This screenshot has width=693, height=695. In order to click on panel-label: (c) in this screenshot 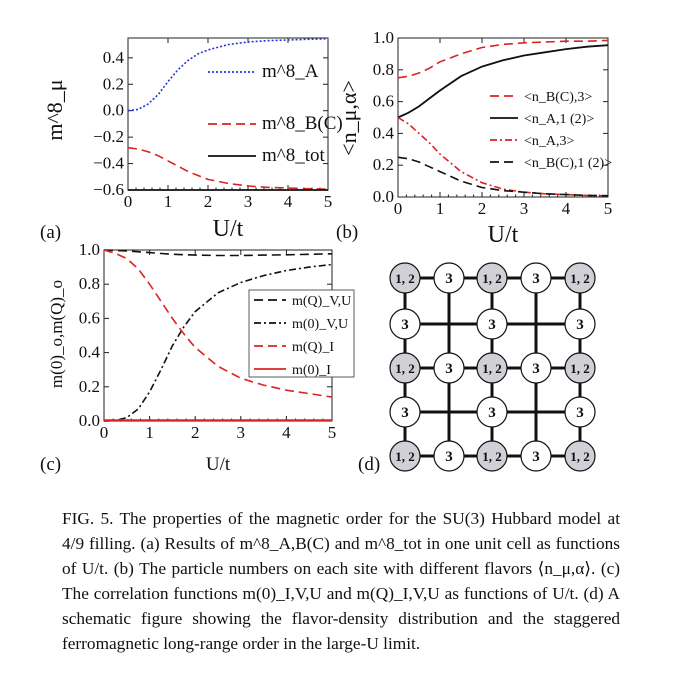, I will do `click(50, 464)`.